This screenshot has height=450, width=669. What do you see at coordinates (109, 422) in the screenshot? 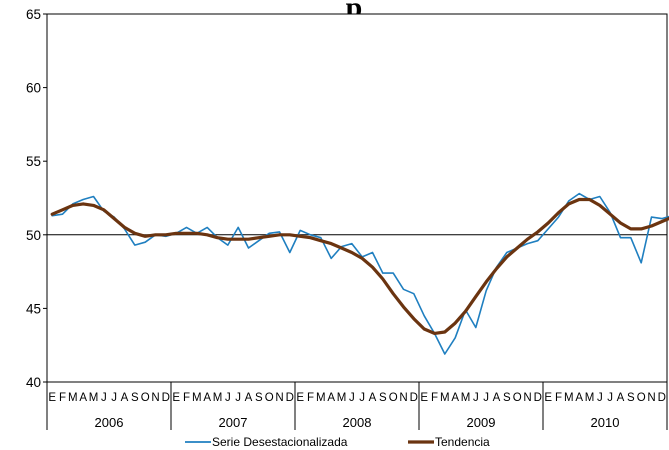
I see `x-tick-label-year: 2006` at bounding box center [109, 422].